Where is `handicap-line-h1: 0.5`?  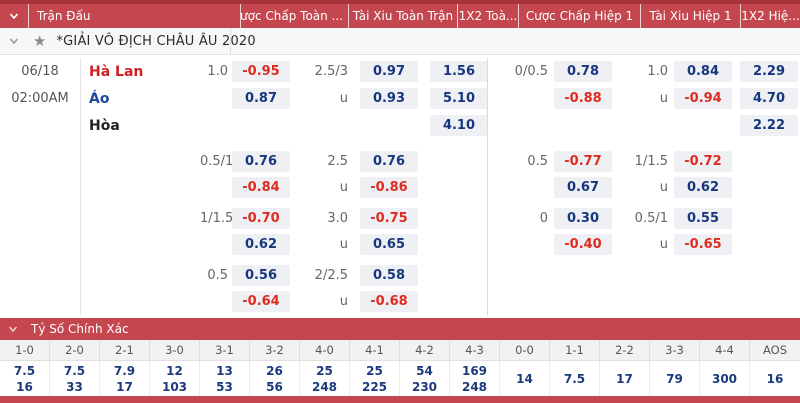 handicap-line-h1: 0.5 is located at coordinates (537, 161).